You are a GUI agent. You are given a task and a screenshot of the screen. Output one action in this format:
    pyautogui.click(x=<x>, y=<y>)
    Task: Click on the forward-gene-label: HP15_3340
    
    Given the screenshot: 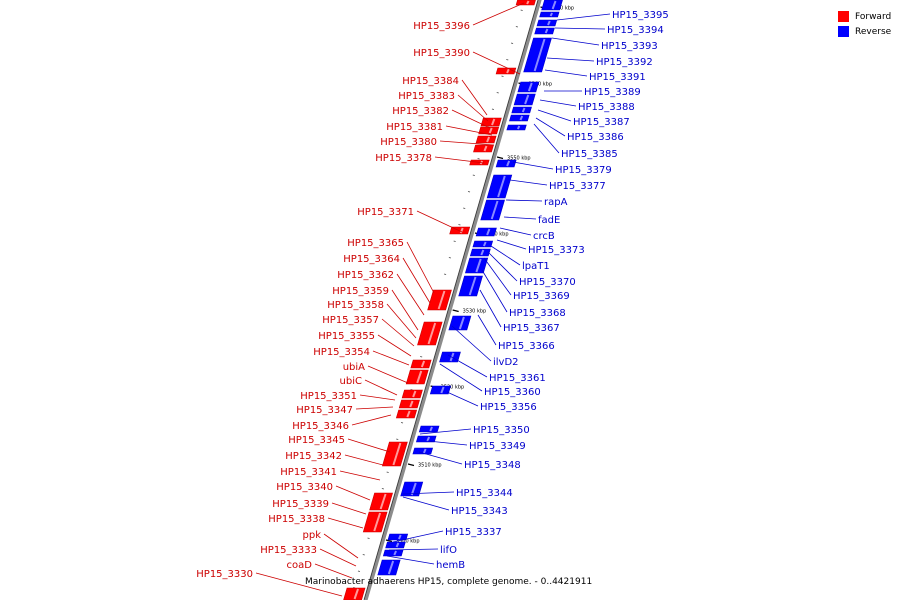 What is the action you would take?
    pyautogui.click(x=304, y=487)
    